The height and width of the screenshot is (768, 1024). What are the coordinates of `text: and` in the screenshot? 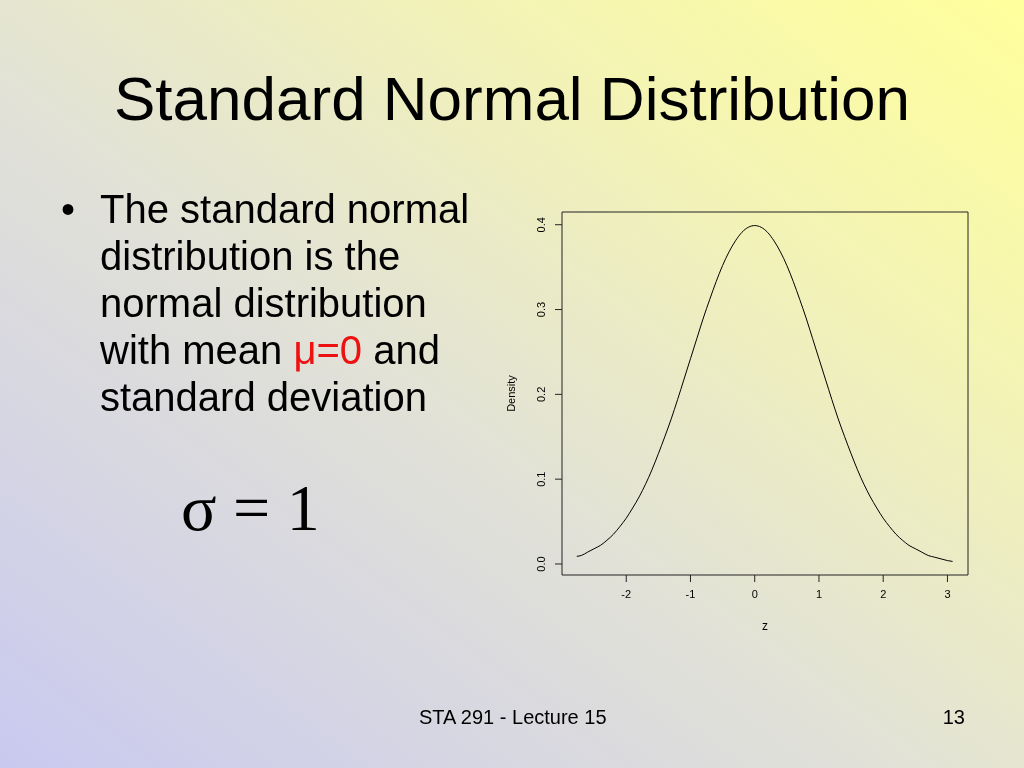 It's located at (406, 350).